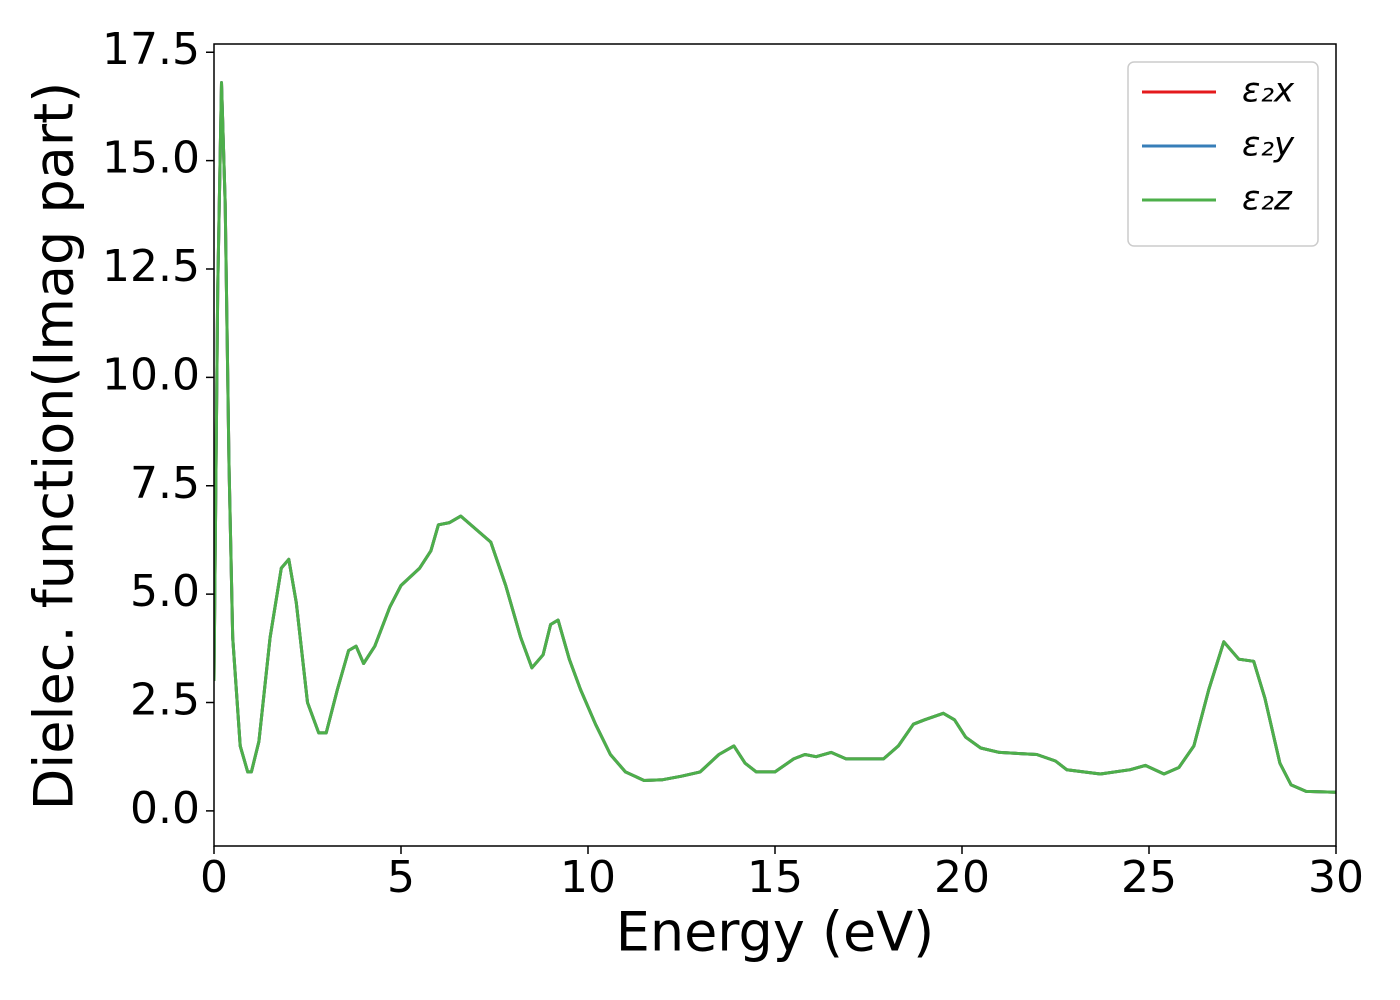  Describe the element at coordinates (588, 877) in the screenshot. I see `x-tick-label: 10` at that location.